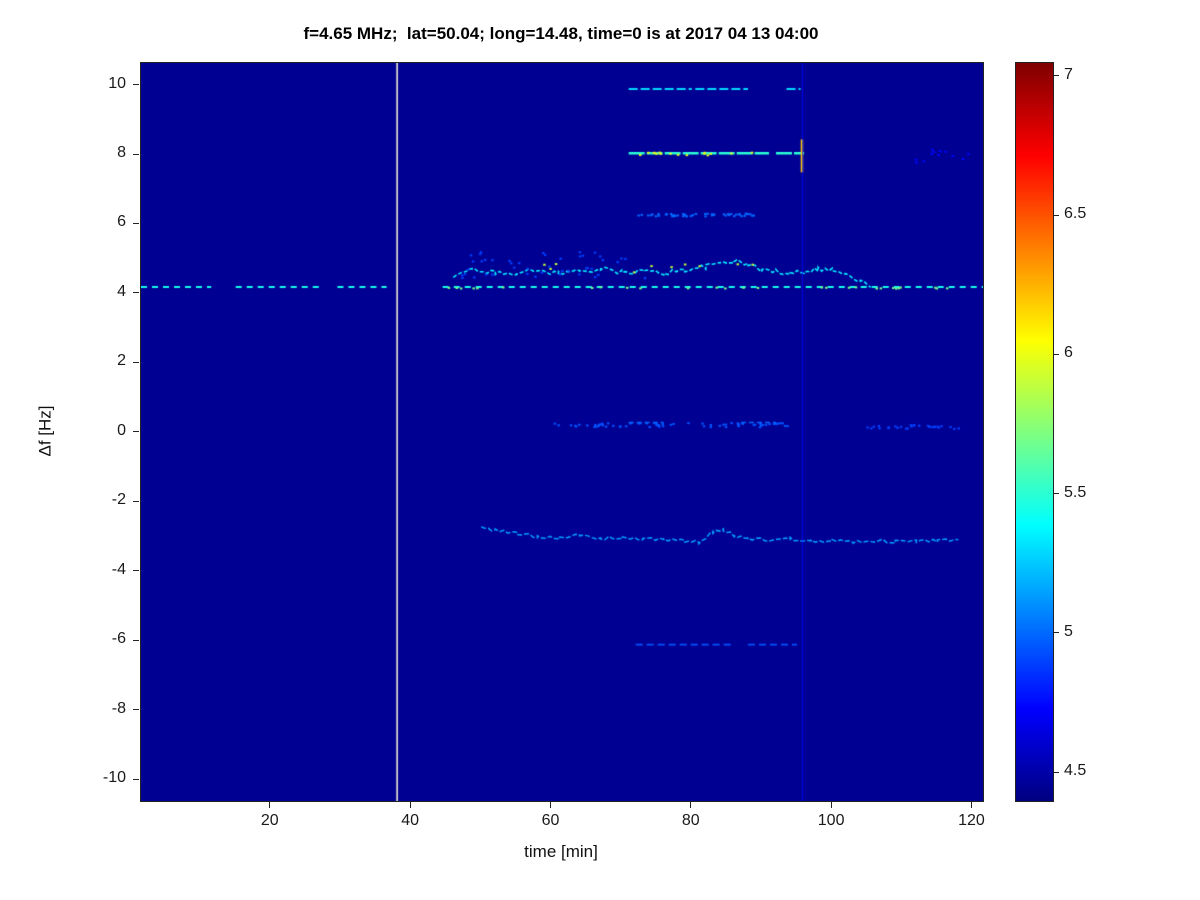 The image size is (1200, 900). Describe the element at coordinates (118, 639) in the screenshot. I see `y-tick-label: -6` at that location.